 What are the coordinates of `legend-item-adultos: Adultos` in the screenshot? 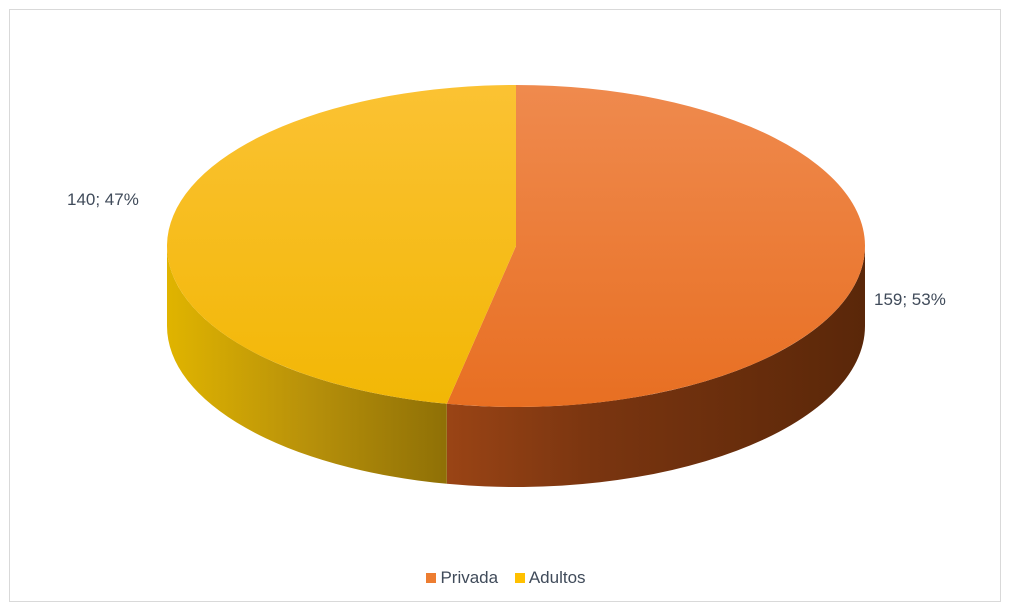 It's located at (550, 578).